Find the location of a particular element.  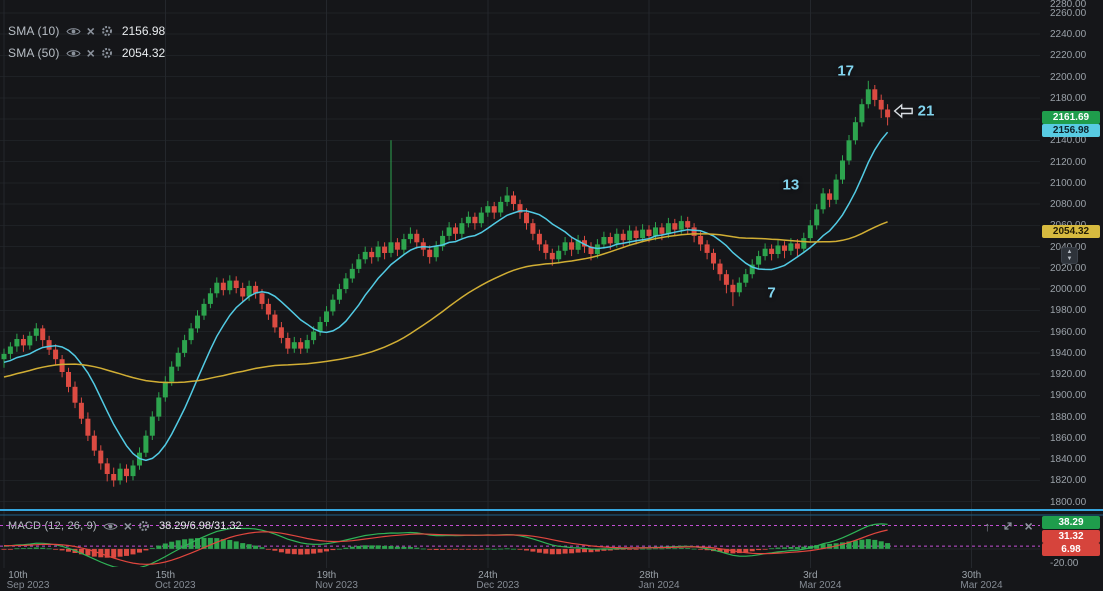

sma10-price-tag: 2156.98 is located at coordinates (1071, 131).